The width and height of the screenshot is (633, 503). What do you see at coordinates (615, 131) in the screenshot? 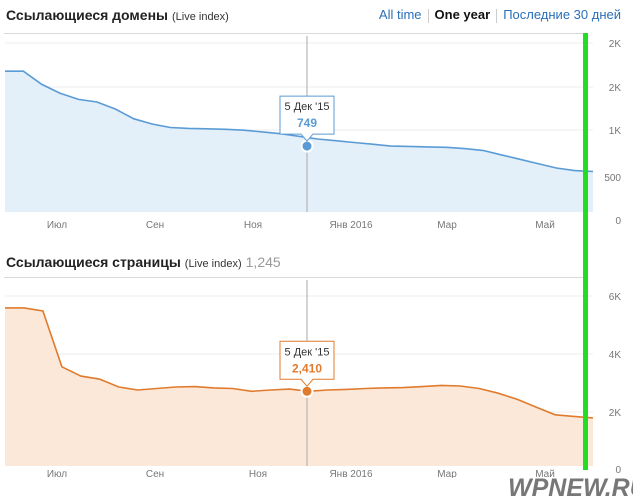
I see `domains-y-tick-label: 1K` at bounding box center [615, 131].